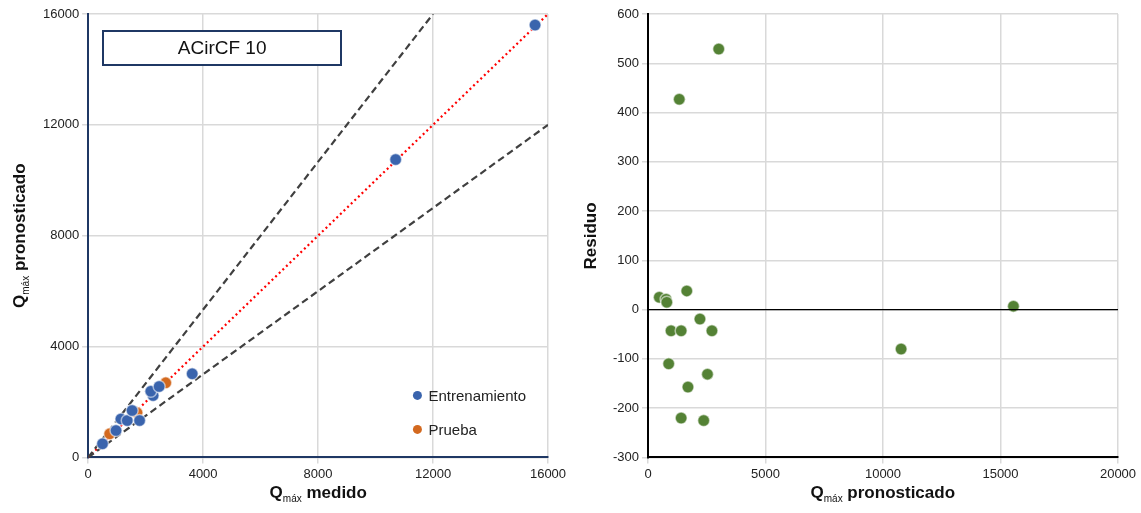 The height and width of the screenshot is (513, 1141). I want to click on y-tick-label: -200, so click(626, 407).